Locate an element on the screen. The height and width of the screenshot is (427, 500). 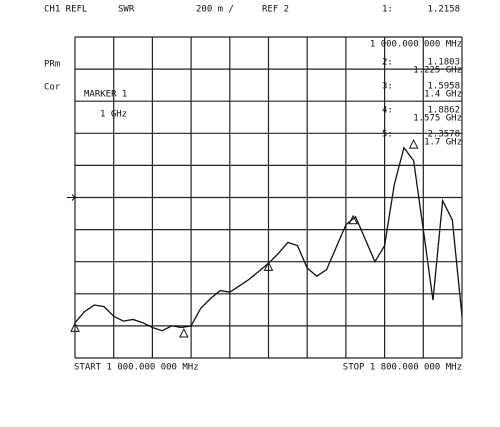
scale: 200 m / is located at coordinates (215, 10).